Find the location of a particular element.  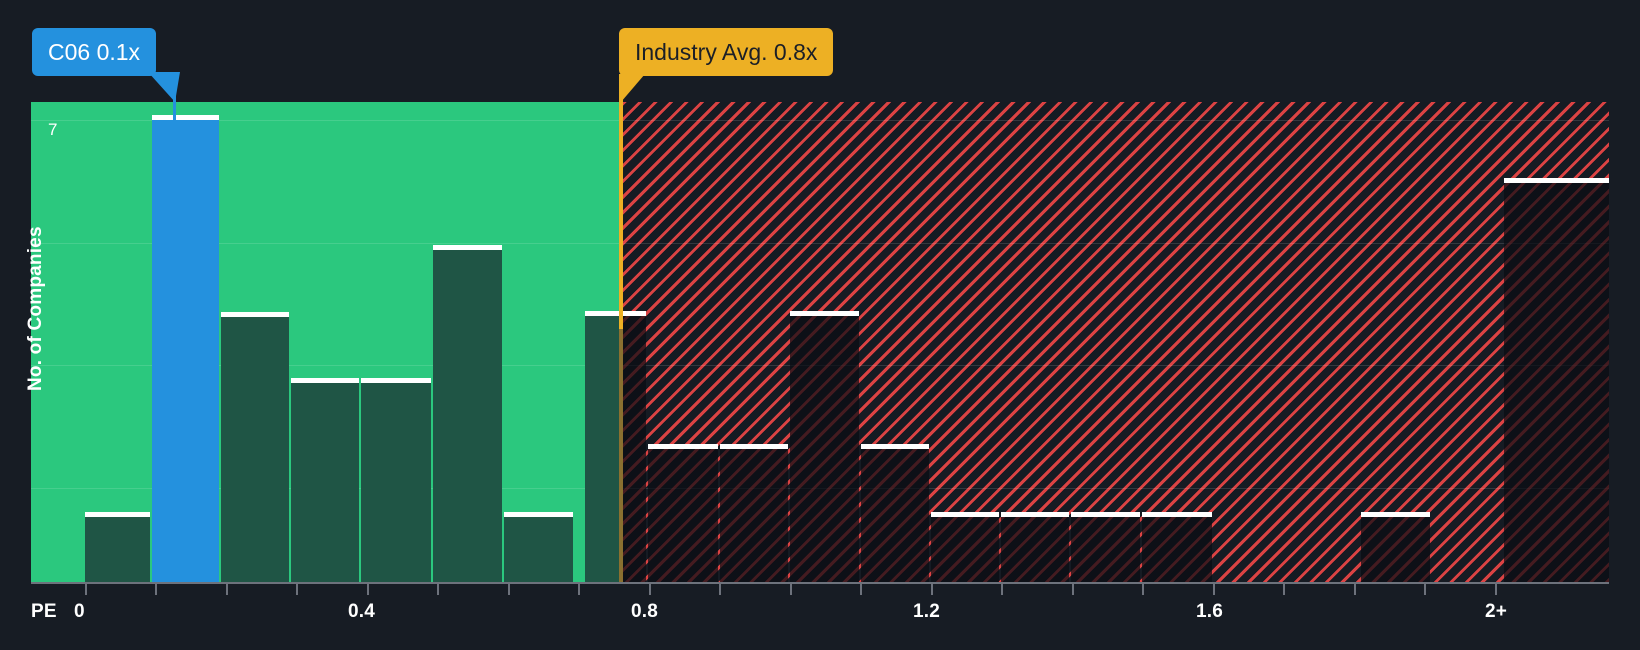

industry-callout-tail is located at coordinates (632, 88).